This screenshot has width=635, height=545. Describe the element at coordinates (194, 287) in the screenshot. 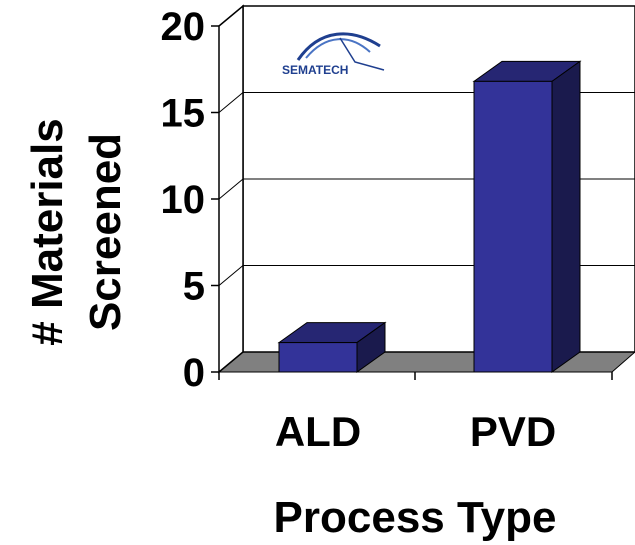

I see `y-tick-label: 5` at that location.